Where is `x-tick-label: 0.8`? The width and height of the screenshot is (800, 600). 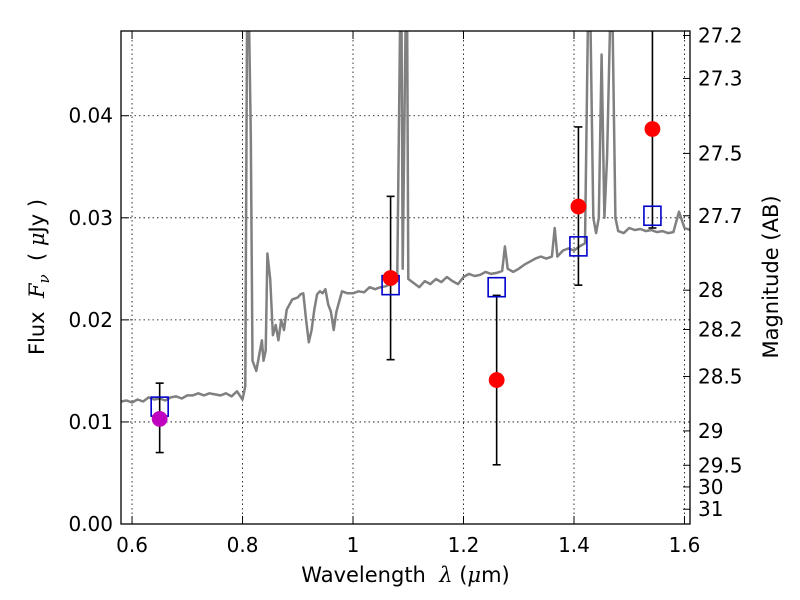
x-tick-label: 0.8 is located at coordinates (243, 545).